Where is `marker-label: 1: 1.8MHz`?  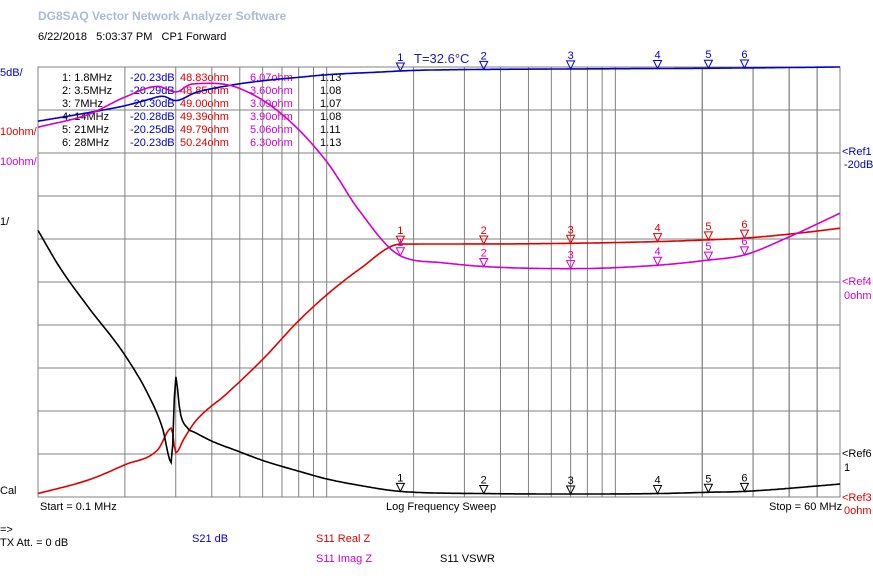 marker-label: 1: 1.8MHz is located at coordinates (87, 78).